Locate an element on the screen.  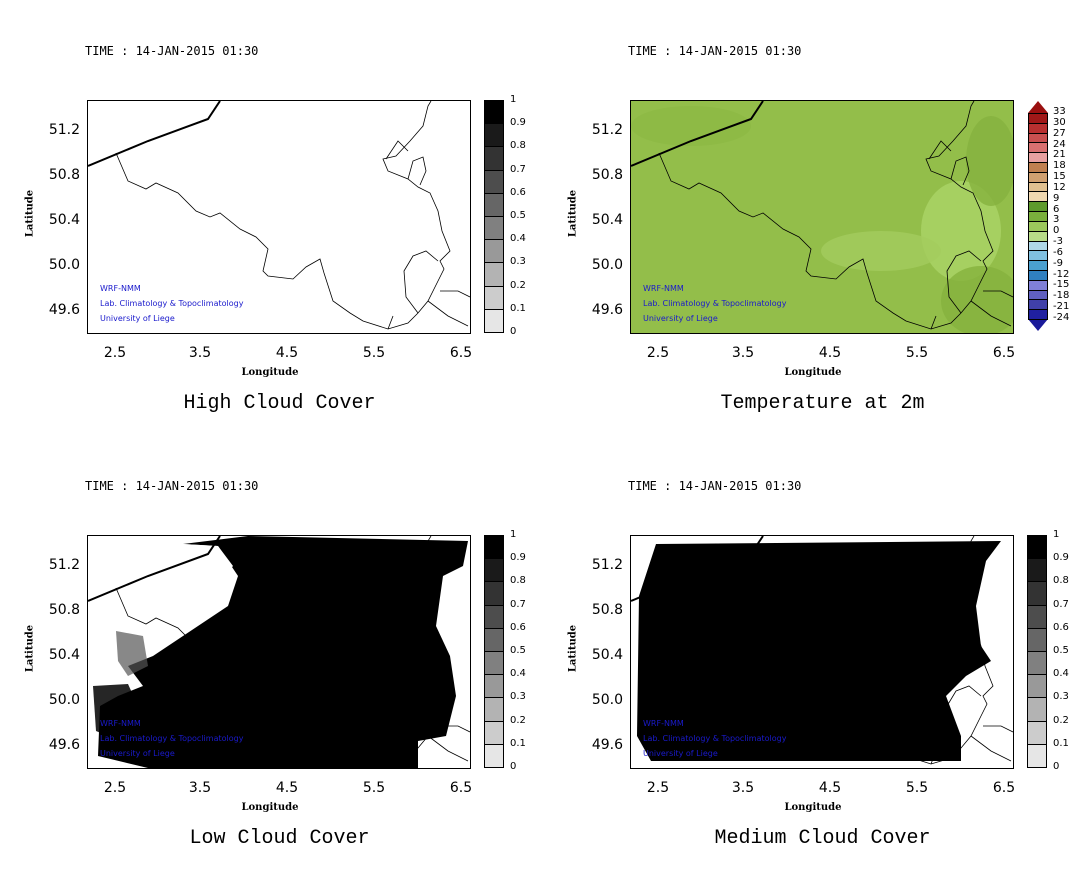
colorbar-max-arrow is located at coordinates (1038, 107).